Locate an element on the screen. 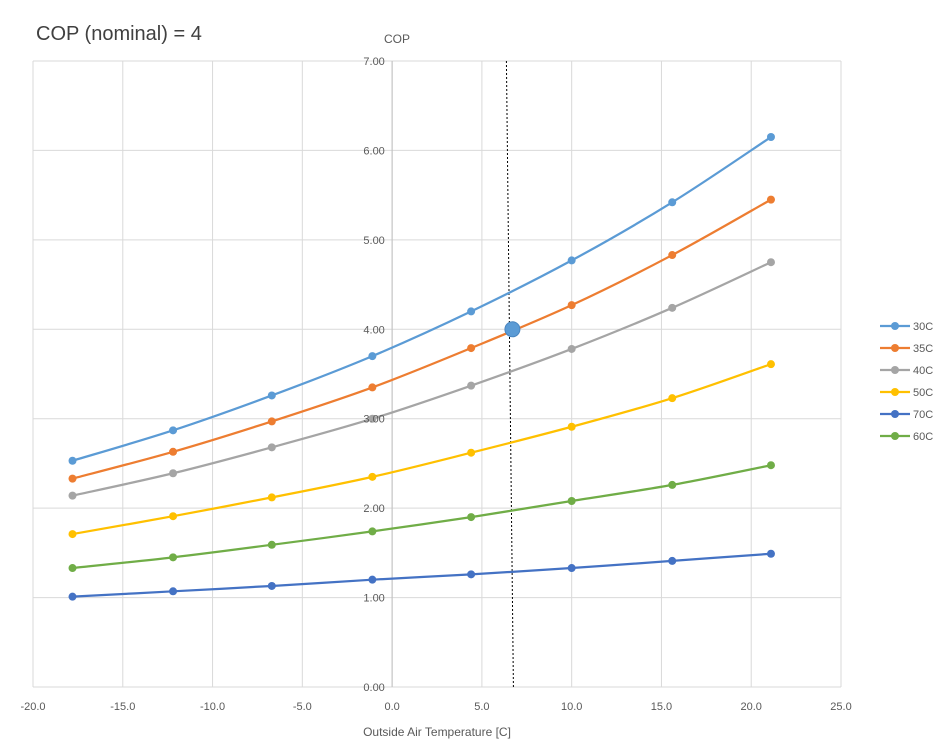 The height and width of the screenshot is (748, 952). reference-vertical-line is located at coordinates (509, 374).